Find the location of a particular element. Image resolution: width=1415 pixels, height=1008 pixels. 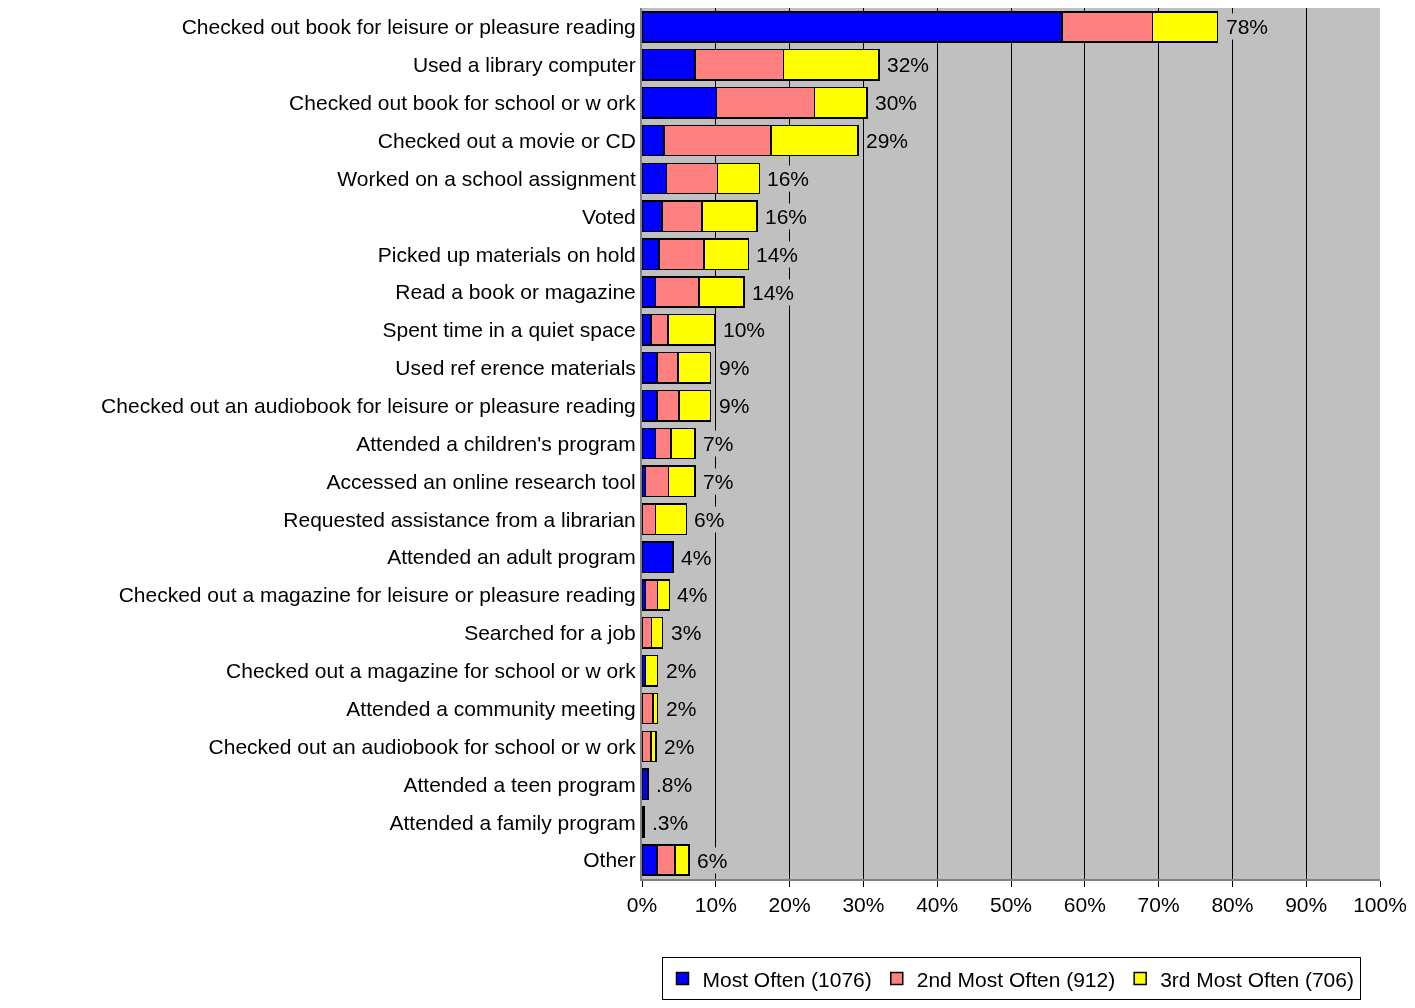

x-tick-label: 40% is located at coordinates (937, 905).